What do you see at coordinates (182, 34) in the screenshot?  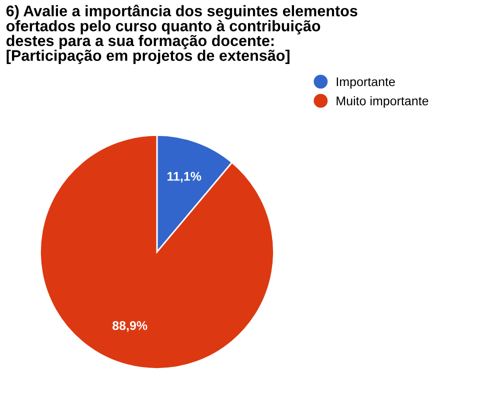 I see `chart-title: 6) Avalie a importância dos seguintes elementos ofertados pelo curso quanto à contribuição destes para a sua formação docente: [Participação em projetos de extensão]` at bounding box center [182, 34].